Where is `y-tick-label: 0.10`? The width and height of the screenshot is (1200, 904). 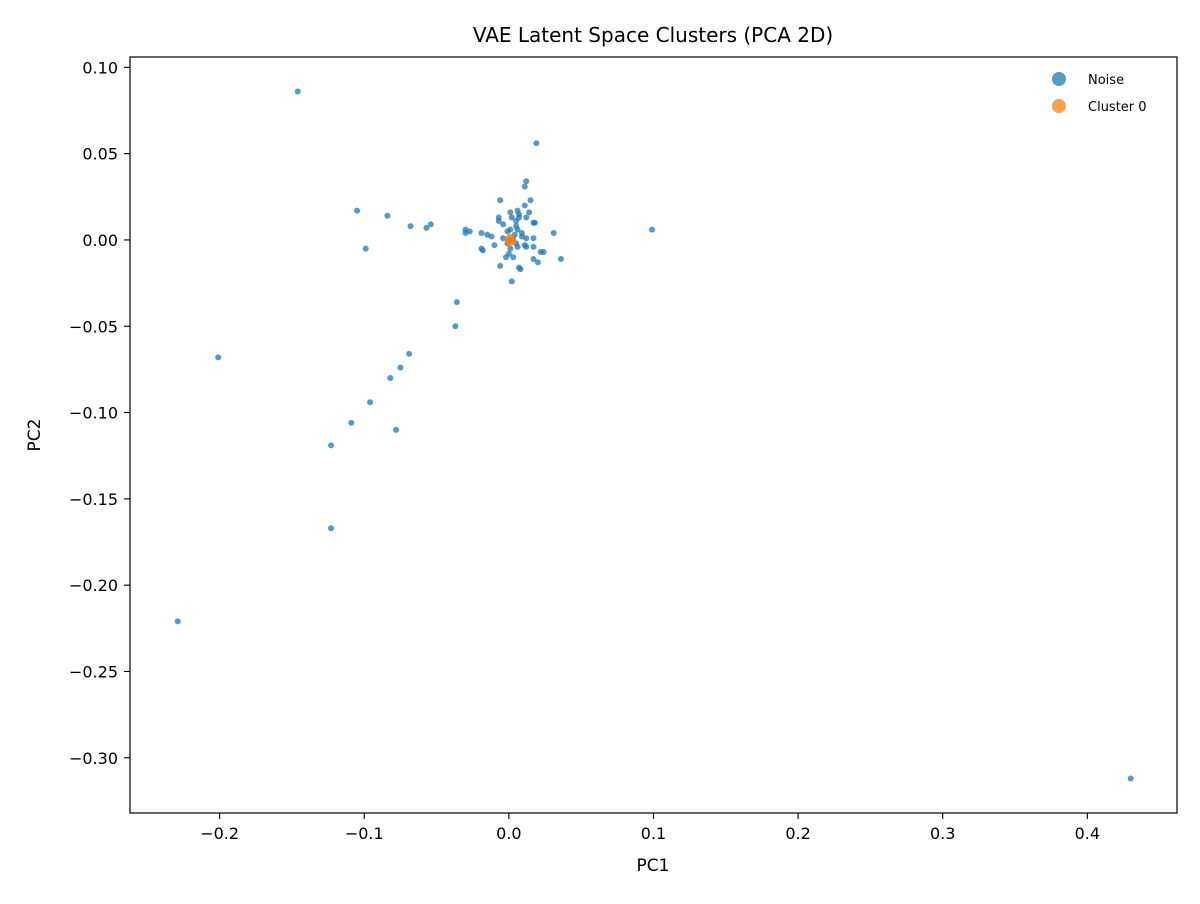 y-tick-label: 0.10 is located at coordinates (100, 67).